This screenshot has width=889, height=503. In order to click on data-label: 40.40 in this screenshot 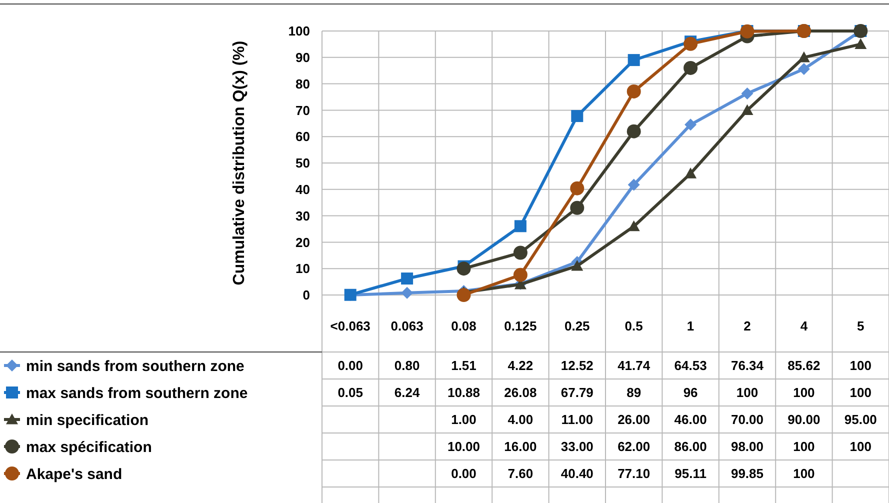, I will do `click(577, 474)`.